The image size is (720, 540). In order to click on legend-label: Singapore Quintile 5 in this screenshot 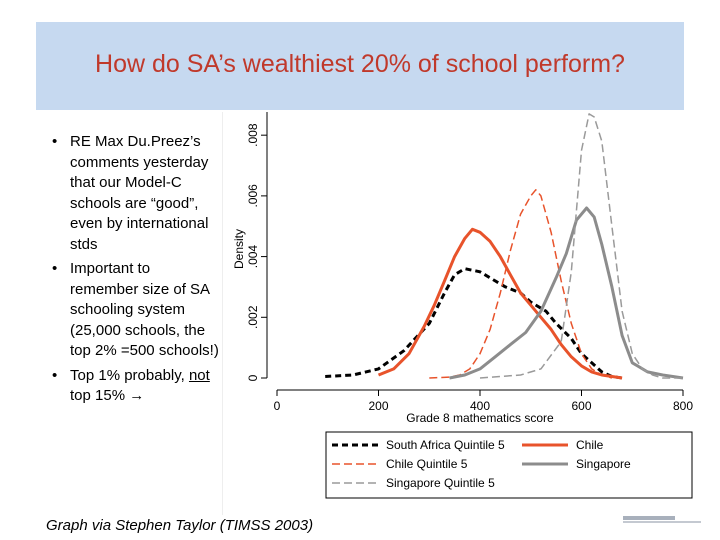, I will do `click(440, 483)`.